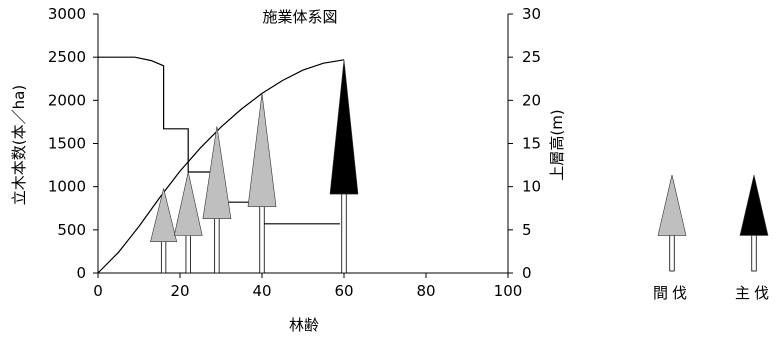 The width and height of the screenshot is (777, 340). Describe the element at coordinates (67, 57) in the screenshot. I see `y-left-tick-label: 2500` at that location.